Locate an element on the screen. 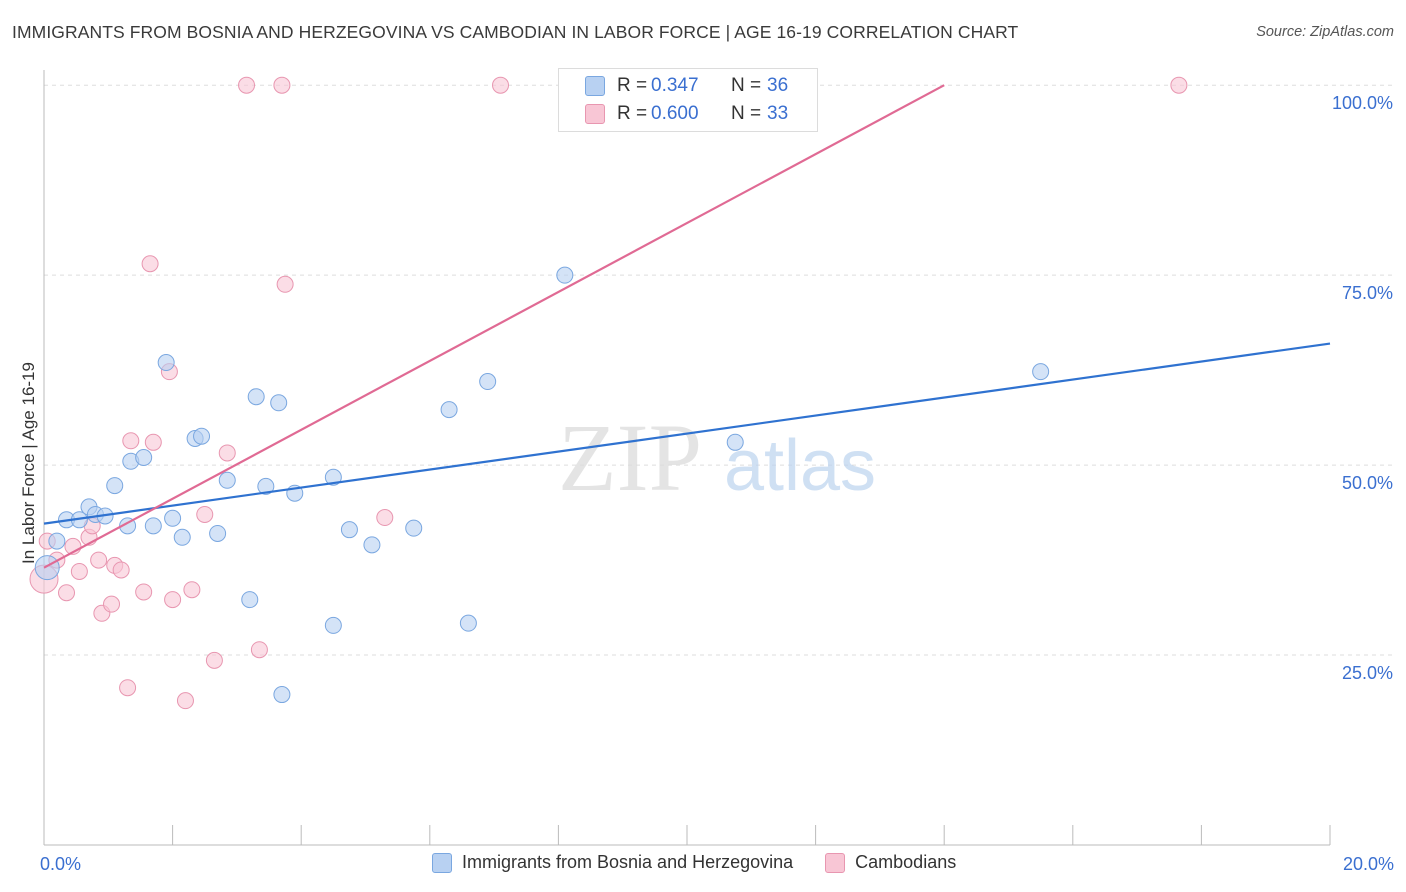  legend-label-cambodians: Cambodians is located at coordinates (906, 862).